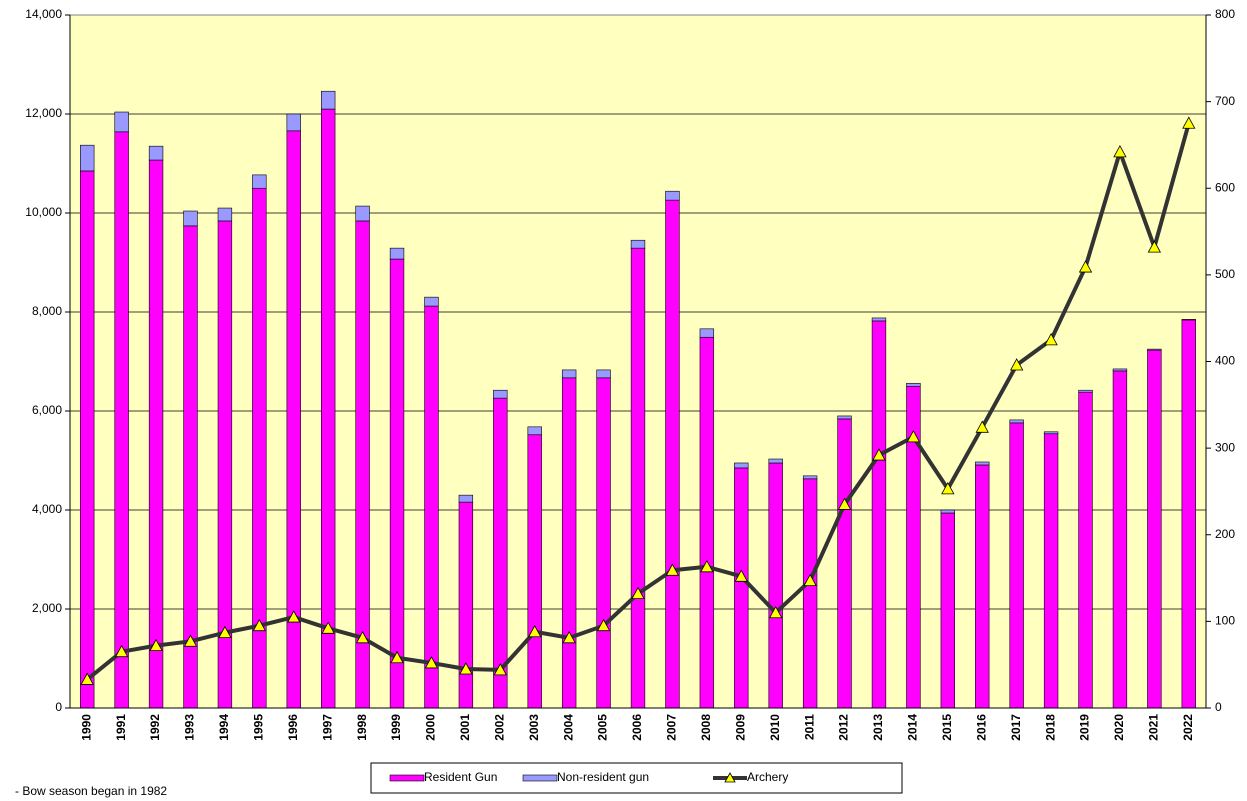 The height and width of the screenshot is (801, 1247). What do you see at coordinates (47, 509) in the screenshot?
I see `y-tick-label: 4,000` at bounding box center [47, 509].